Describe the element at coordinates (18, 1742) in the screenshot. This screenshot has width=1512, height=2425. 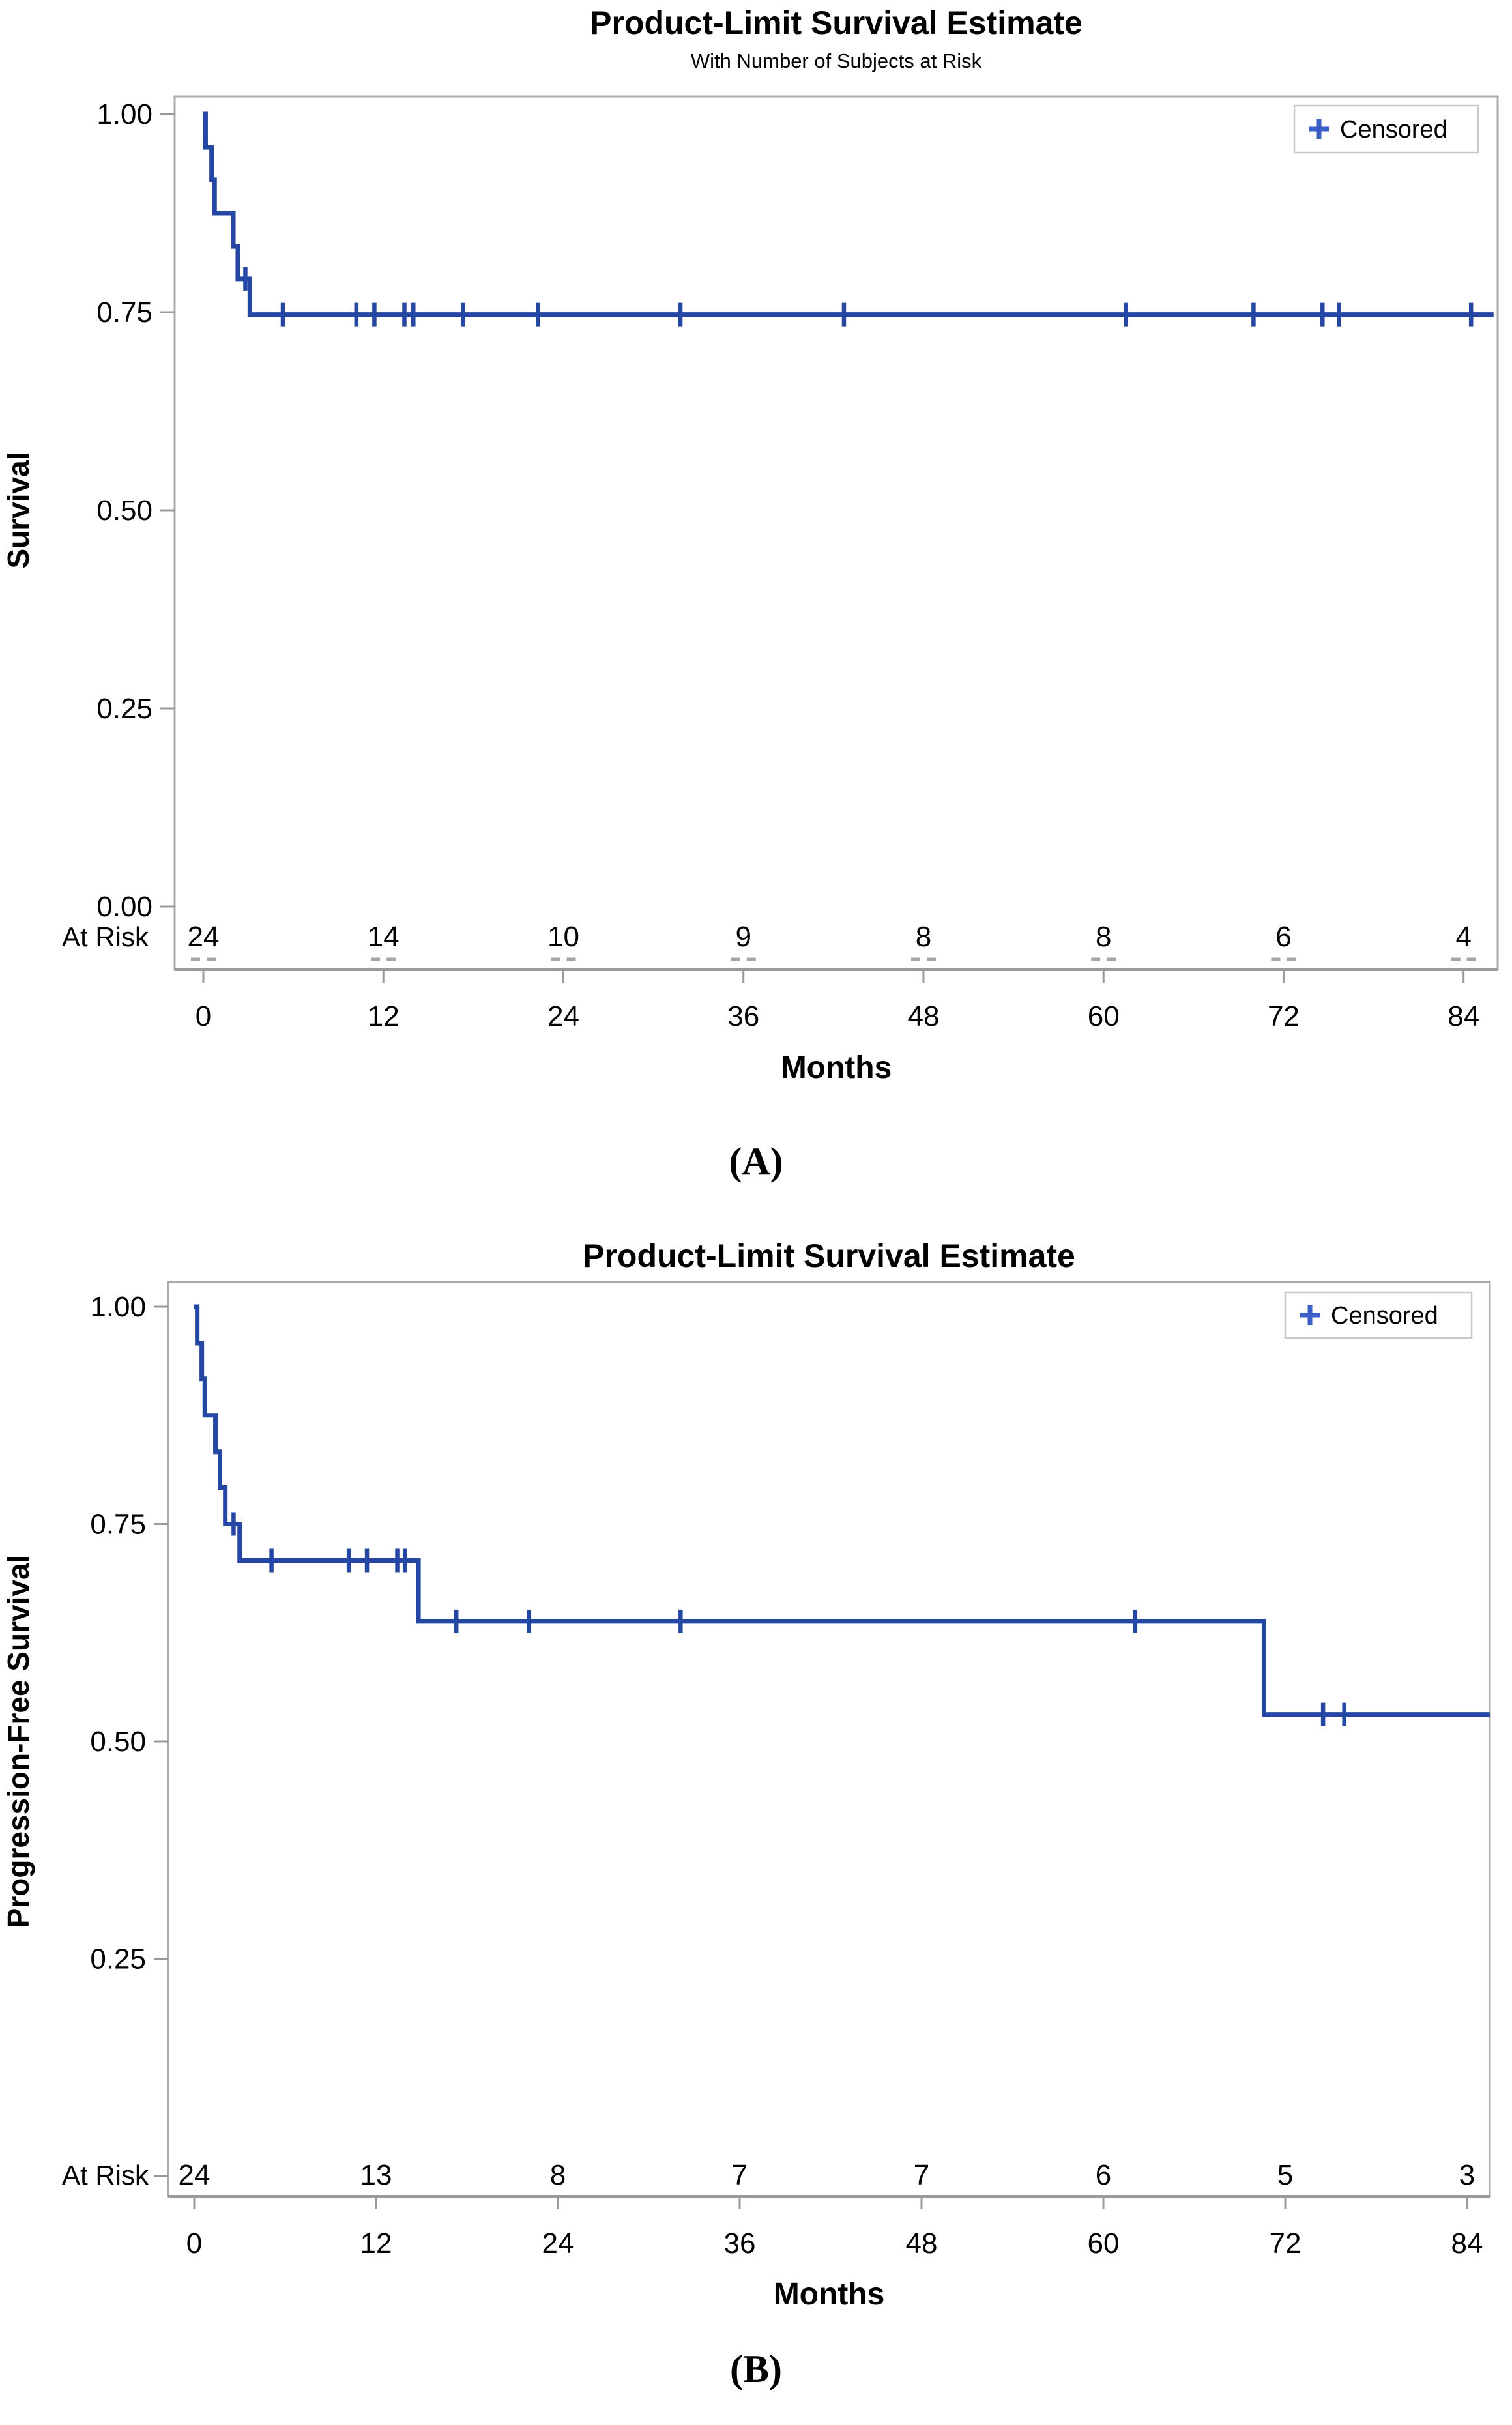
I see `y-axis-title: Progression-Free Survival` at that location.